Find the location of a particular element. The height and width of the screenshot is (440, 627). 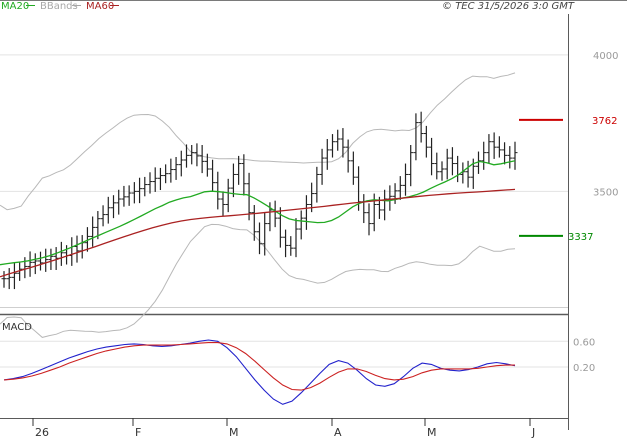

price-y-tick: 3500 is located at coordinates (605, 192).